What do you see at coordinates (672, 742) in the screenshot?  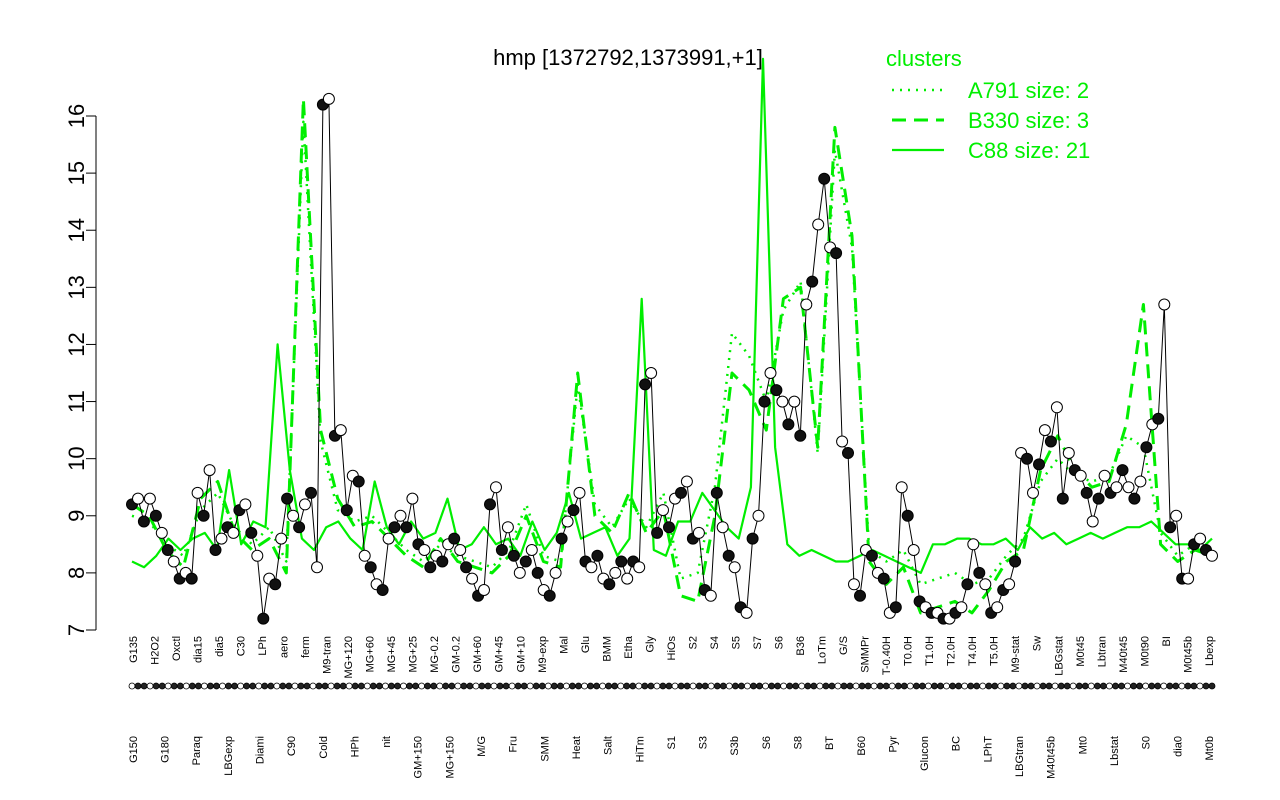 I see `x-lower-tick-label: S1` at bounding box center [672, 742].